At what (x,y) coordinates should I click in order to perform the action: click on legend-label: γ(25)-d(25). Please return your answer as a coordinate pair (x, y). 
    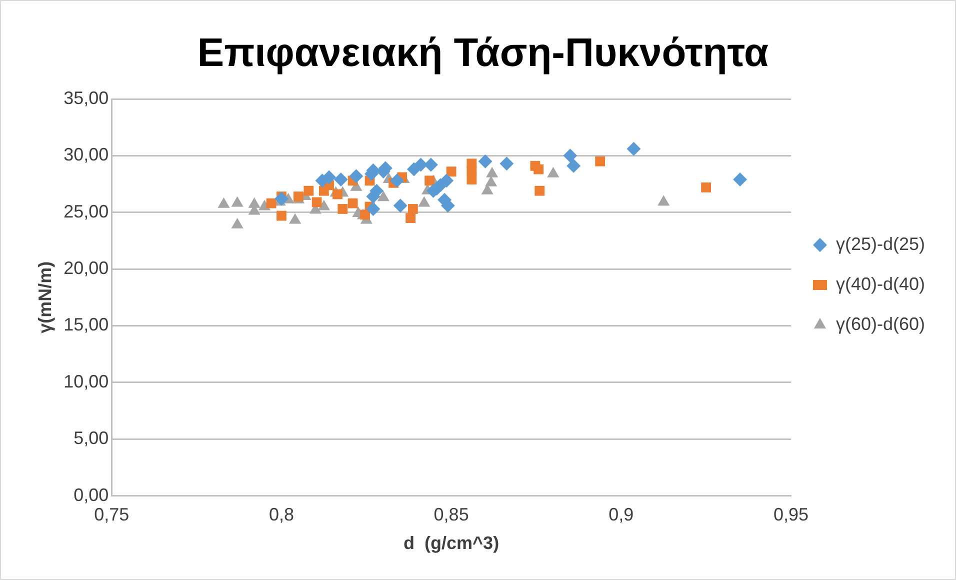
    Looking at the image, I should click on (881, 244).